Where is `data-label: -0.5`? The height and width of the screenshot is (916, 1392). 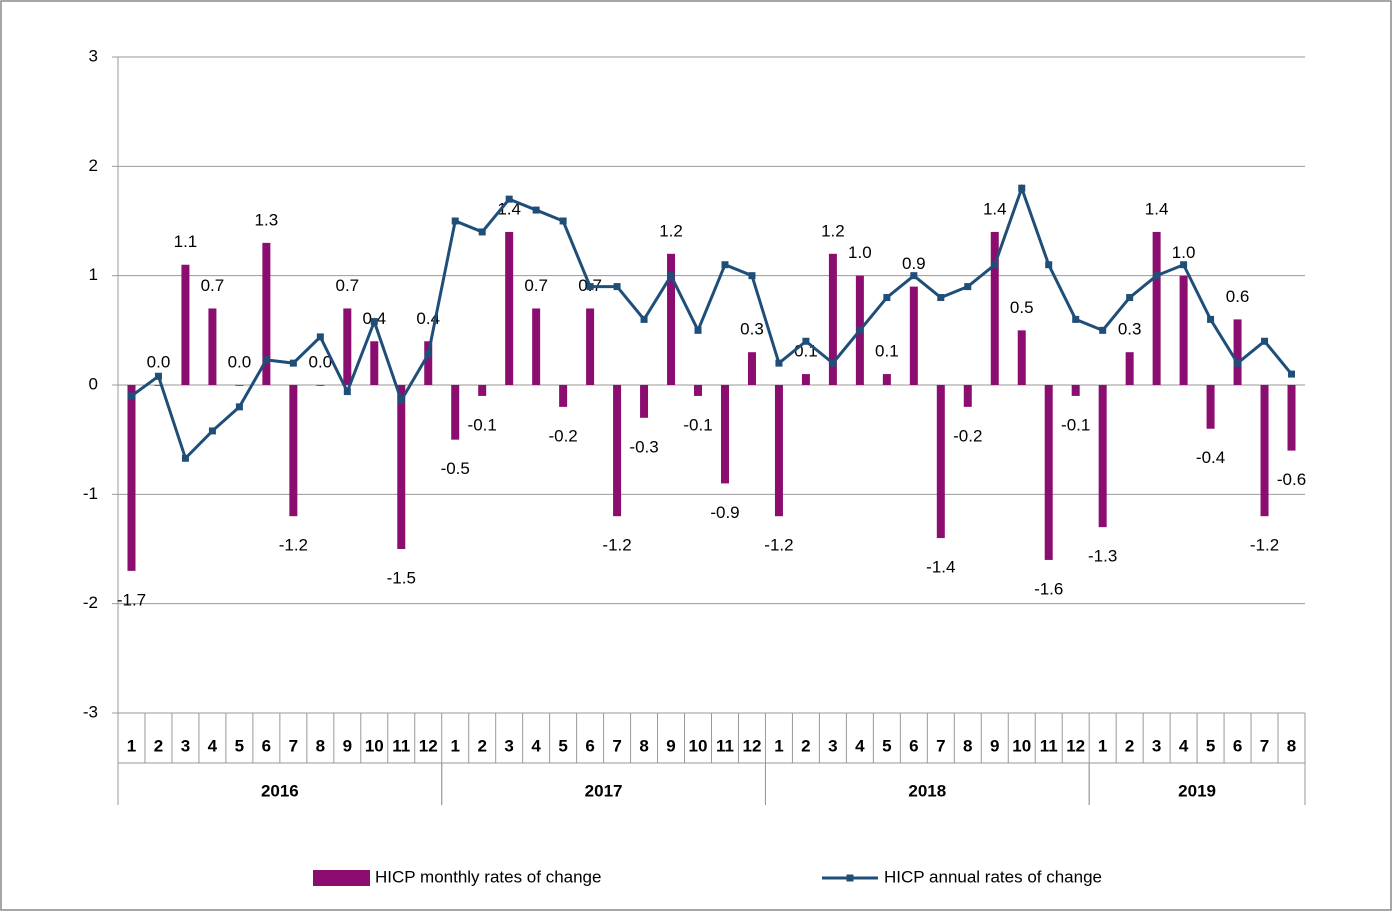
data-label: -0.5 is located at coordinates (455, 468).